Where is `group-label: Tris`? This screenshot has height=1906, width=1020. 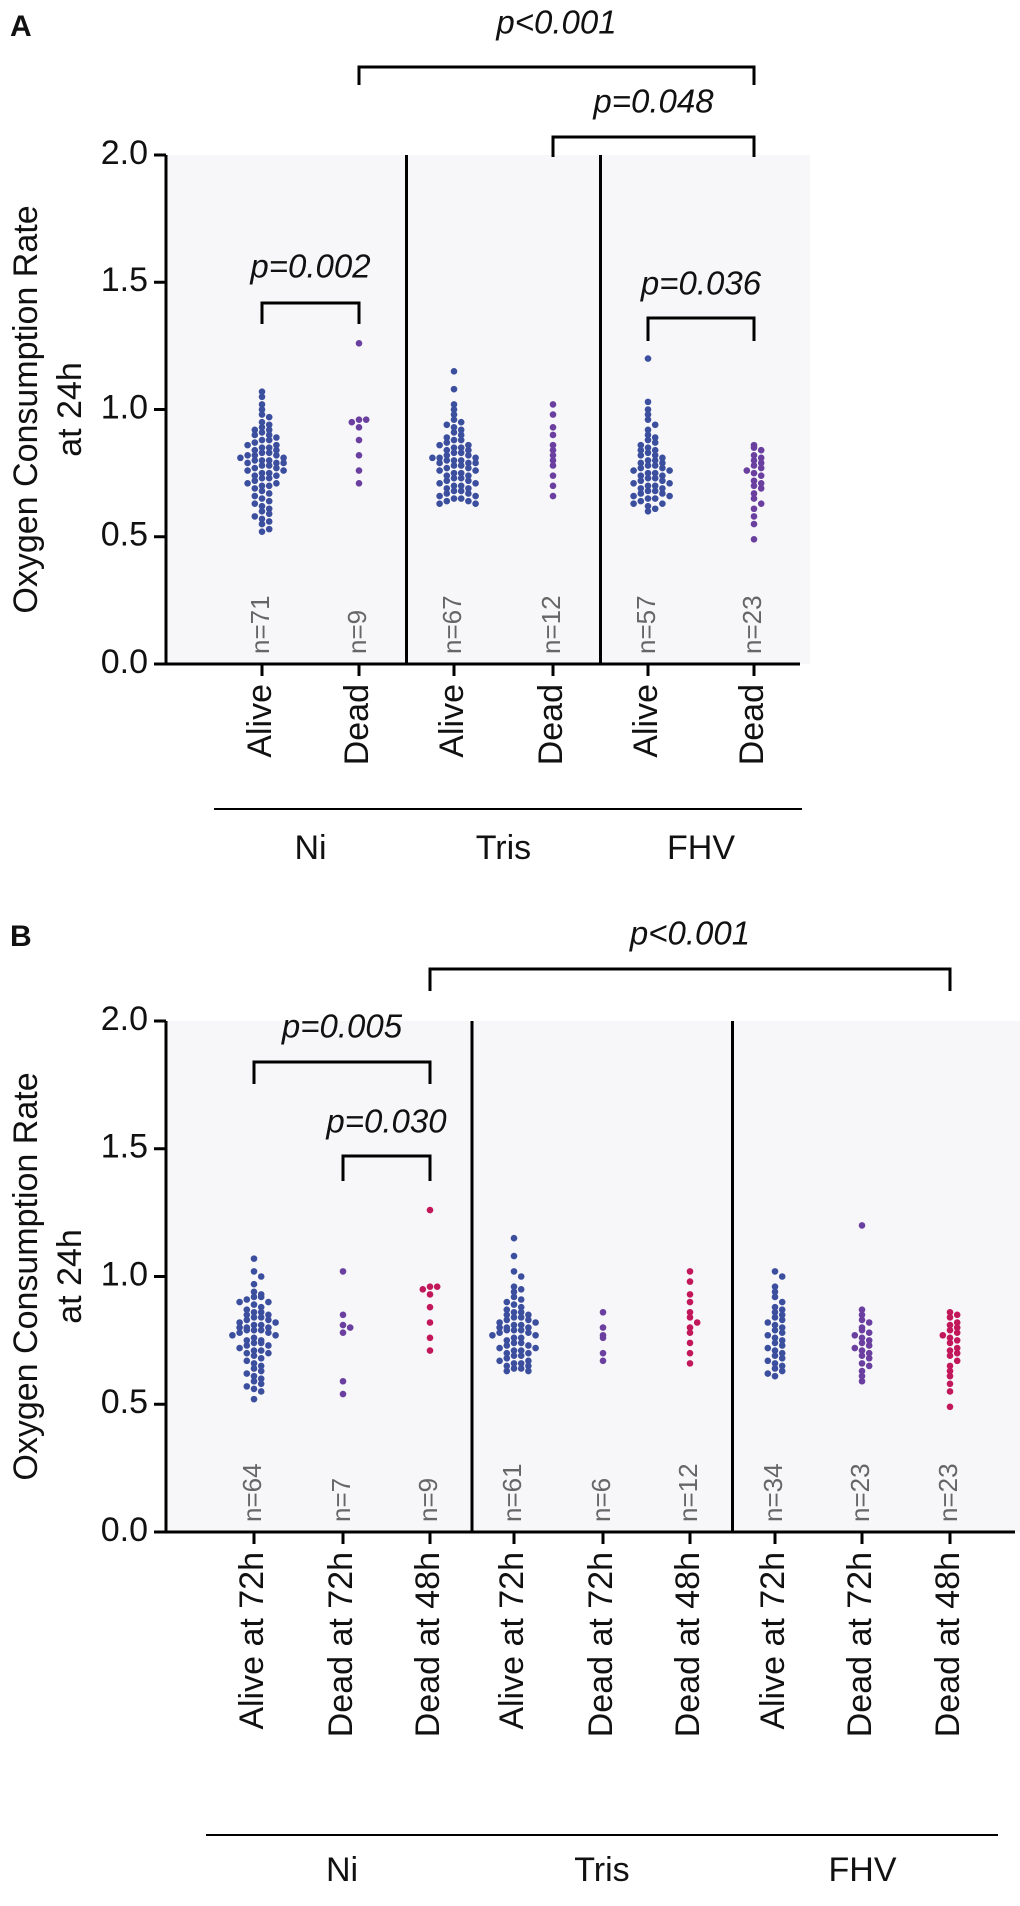
group-label: Tris is located at coordinates (503, 848).